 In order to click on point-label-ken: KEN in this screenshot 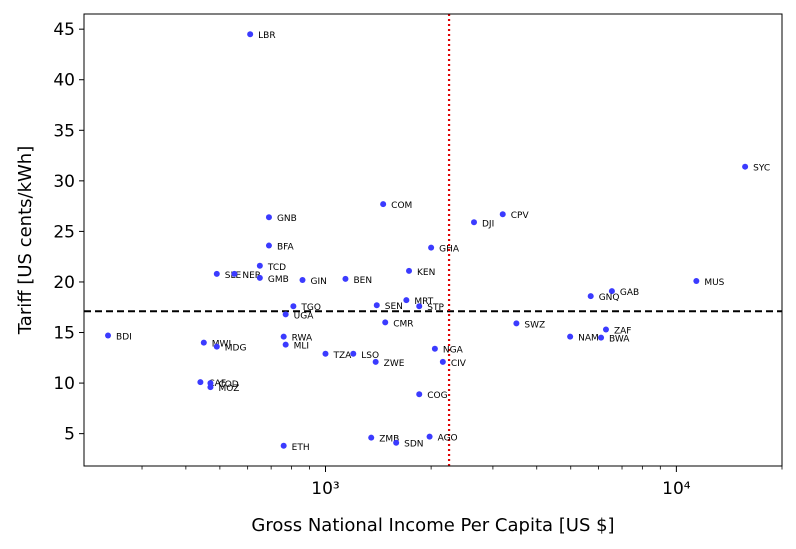, I will do `click(426, 273)`.